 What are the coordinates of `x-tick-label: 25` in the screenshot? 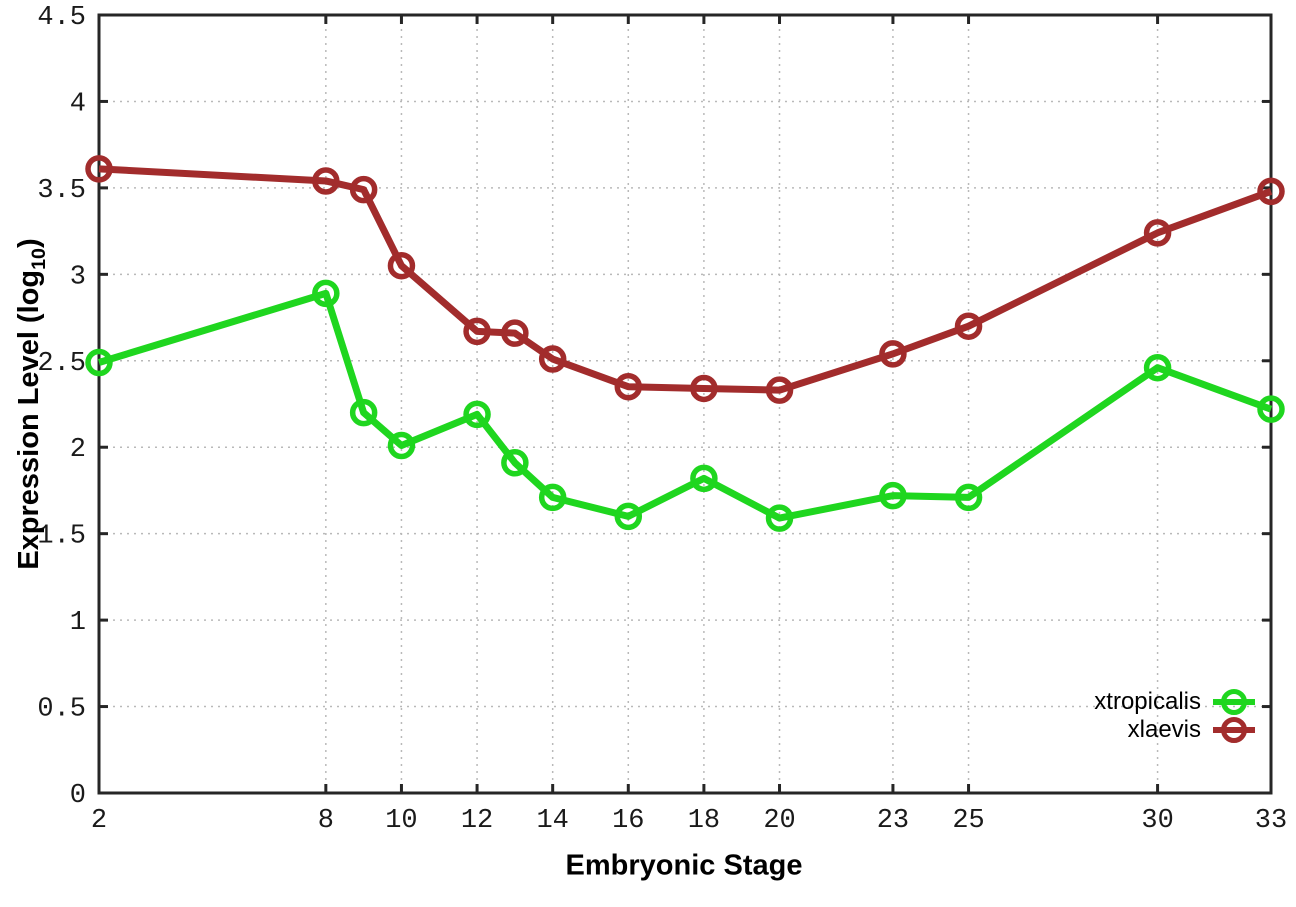 It's located at (968, 821).